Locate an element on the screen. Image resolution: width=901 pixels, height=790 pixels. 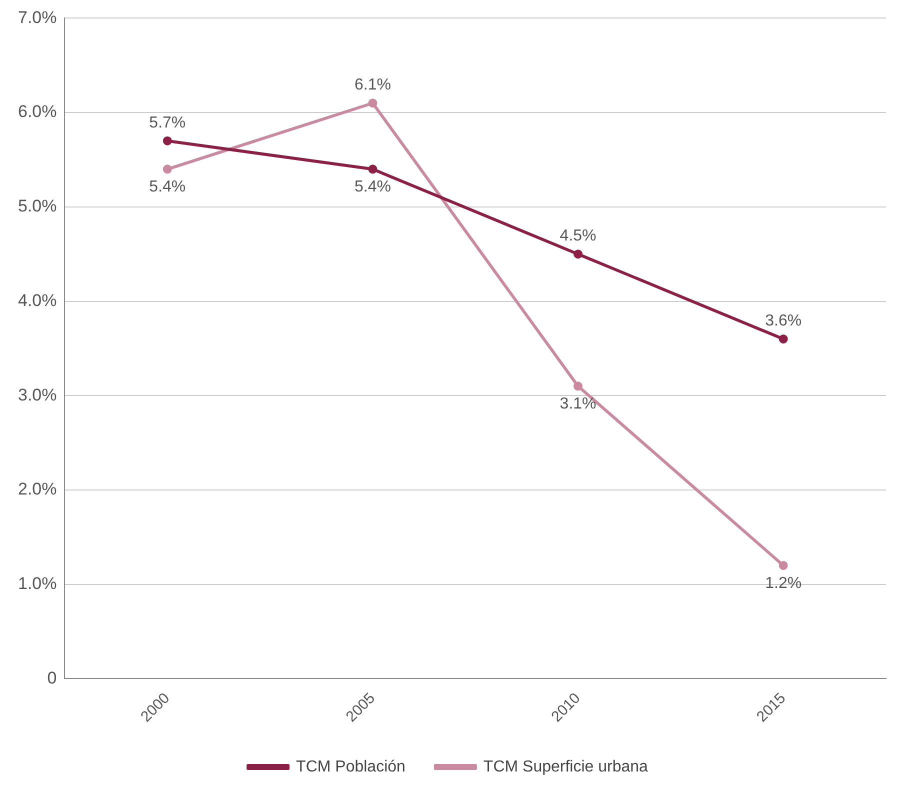
data-label: 4.5% is located at coordinates (578, 235).